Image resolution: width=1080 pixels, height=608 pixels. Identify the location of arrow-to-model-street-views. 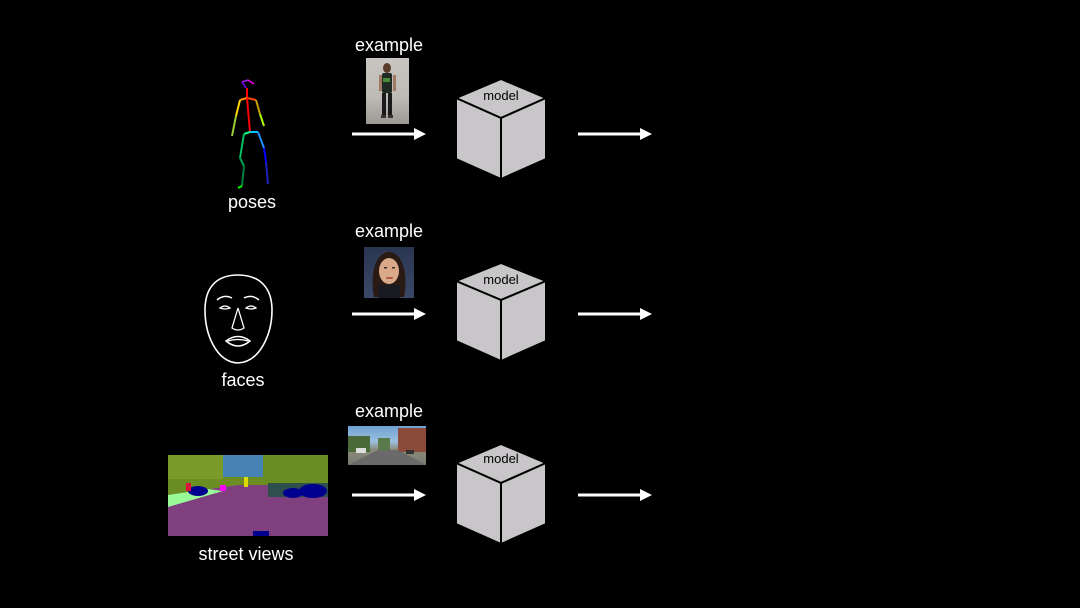
(389, 495).